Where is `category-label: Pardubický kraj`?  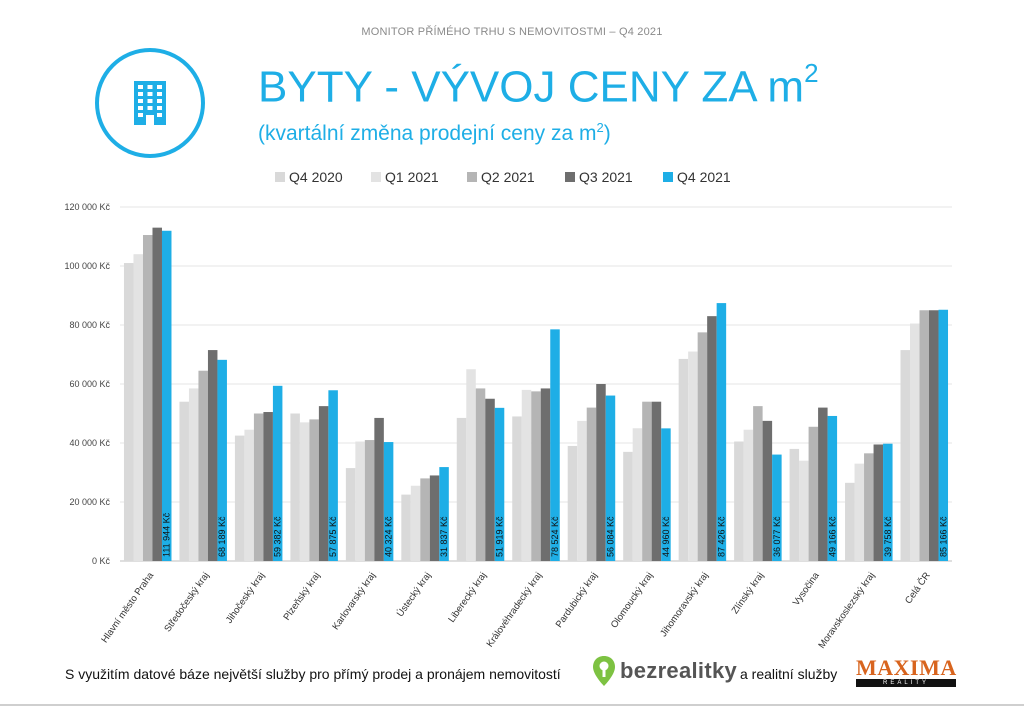 category-label: Pardubický kraj is located at coordinates (577, 600).